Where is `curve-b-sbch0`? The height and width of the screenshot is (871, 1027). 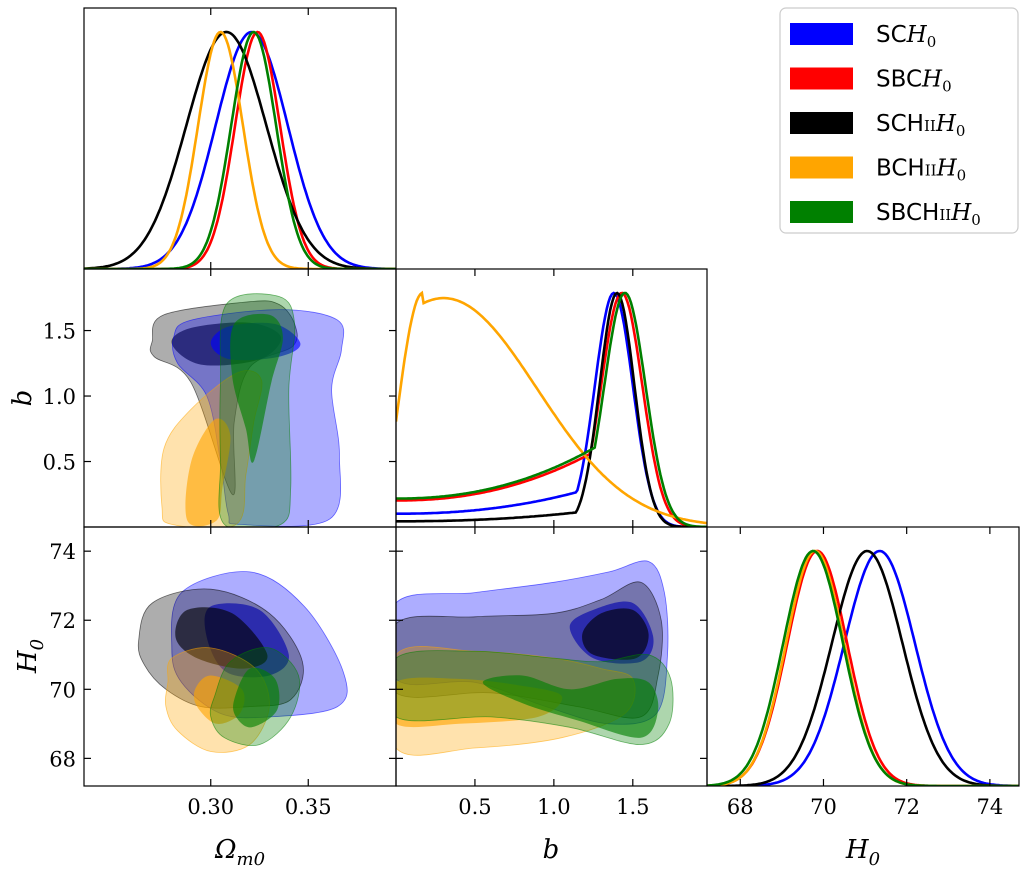
curve-b-sbch0 is located at coordinates (551, 409).